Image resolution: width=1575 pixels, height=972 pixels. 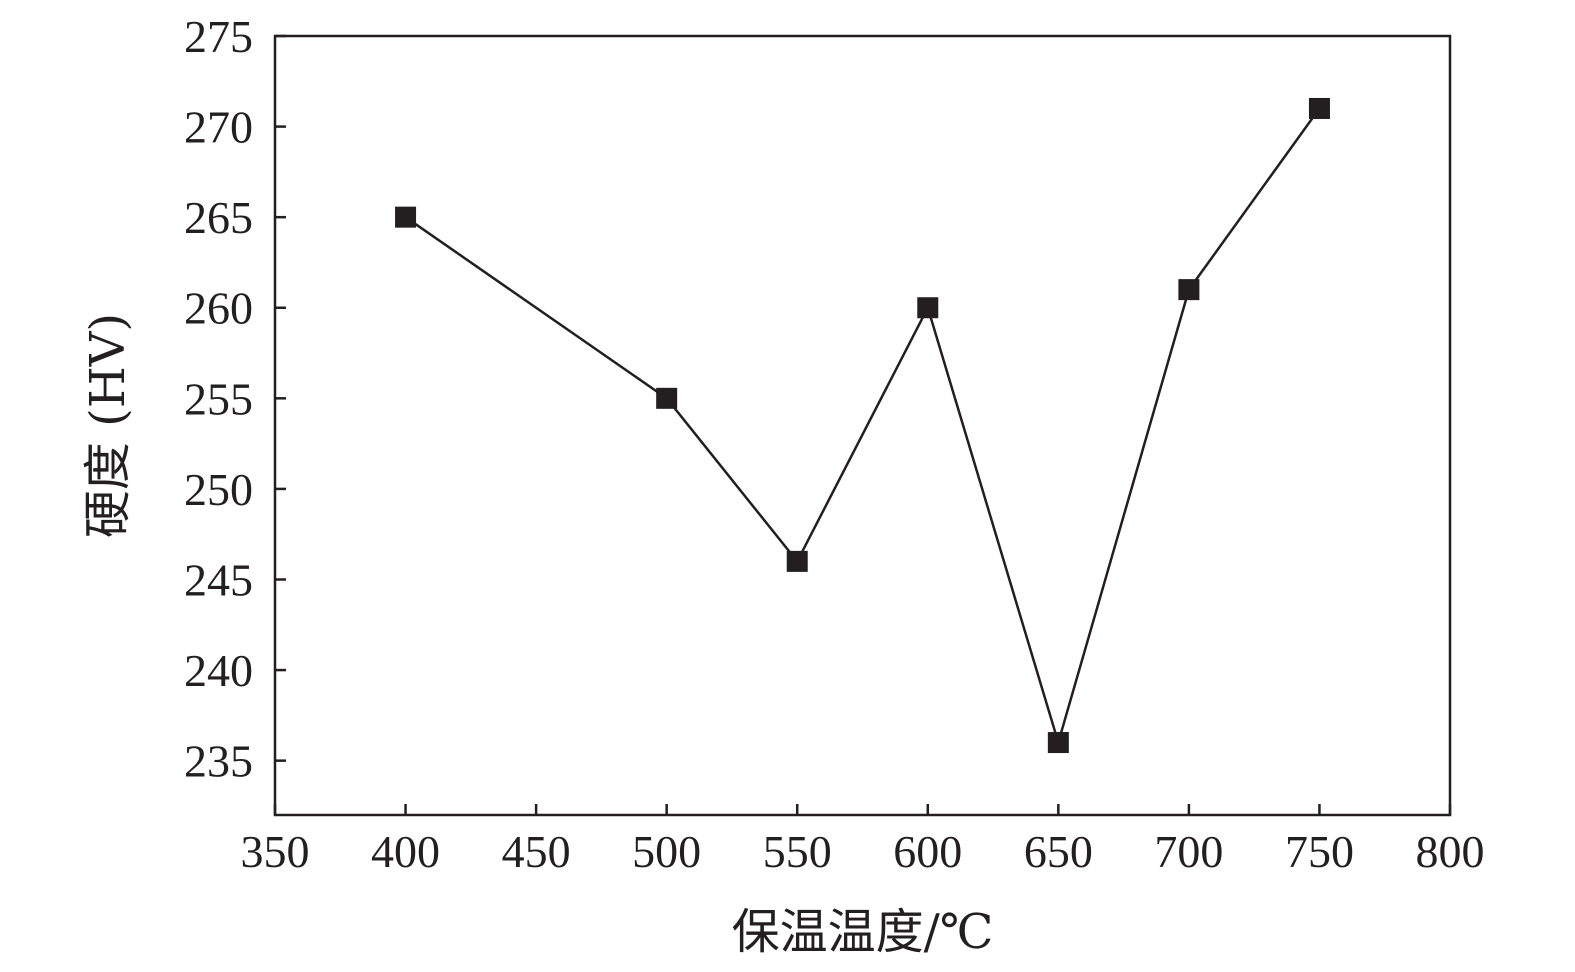 What do you see at coordinates (275, 851) in the screenshot?
I see `x-tick-label: 350` at bounding box center [275, 851].